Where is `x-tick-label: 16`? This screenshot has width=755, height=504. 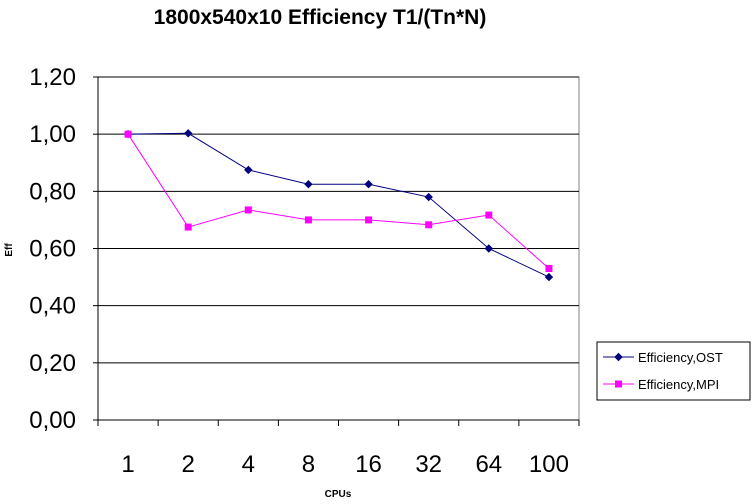
x-tick-label: 16 is located at coordinates (368, 464).